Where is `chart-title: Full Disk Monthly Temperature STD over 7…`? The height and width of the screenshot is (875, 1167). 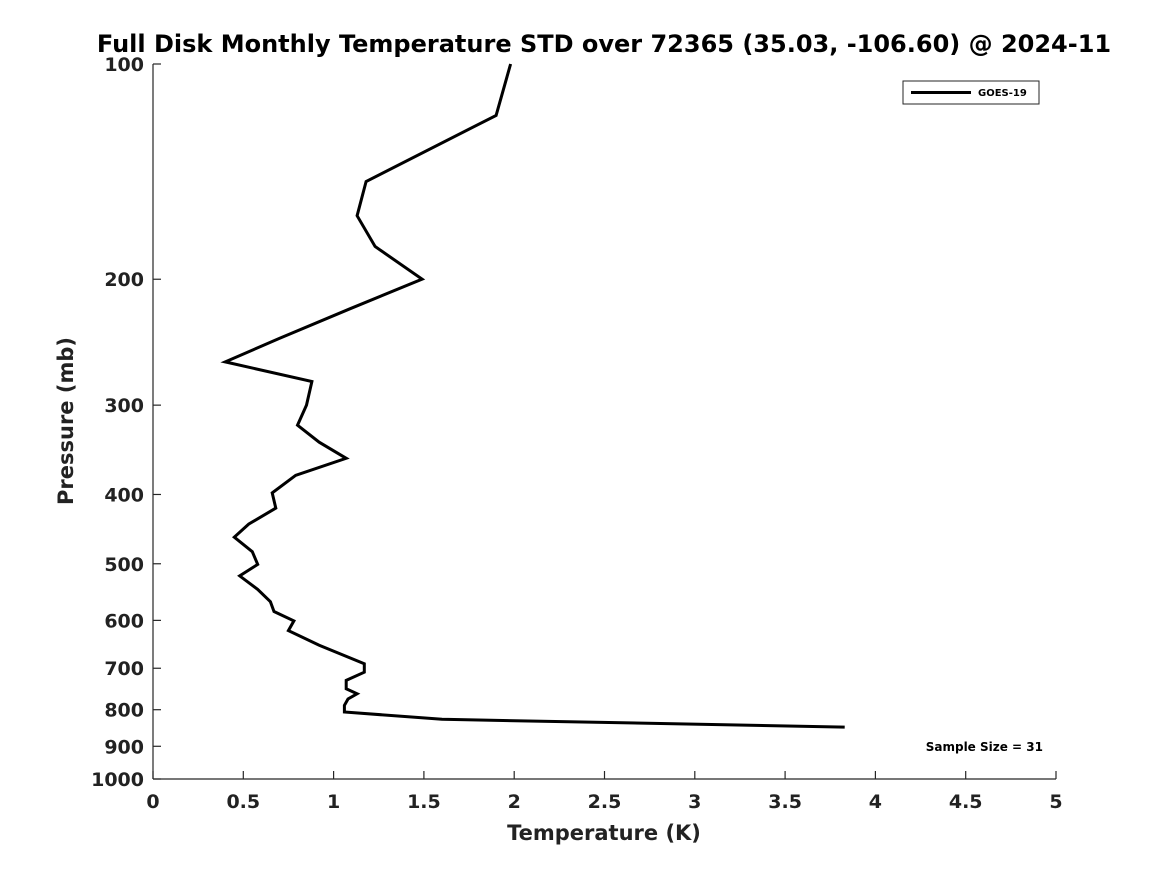 chart-title: Full Disk Monthly Temperature STD over 7… is located at coordinates (604, 44).